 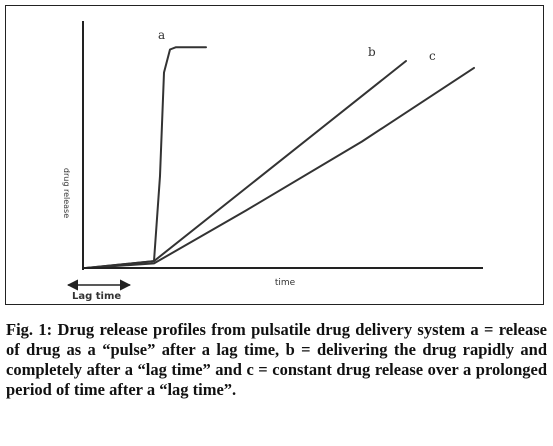 I want to click on series-label-a: a, so click(x=161, y=35).